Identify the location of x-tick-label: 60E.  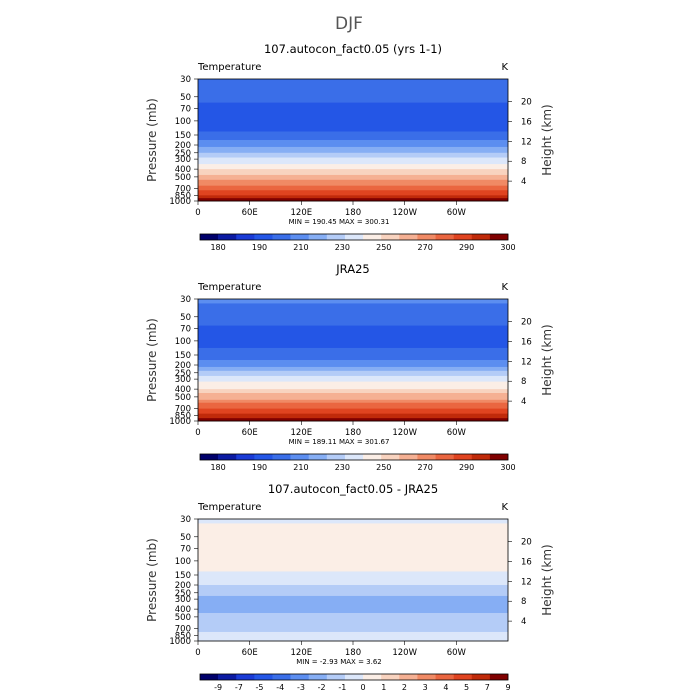
(250, 653).